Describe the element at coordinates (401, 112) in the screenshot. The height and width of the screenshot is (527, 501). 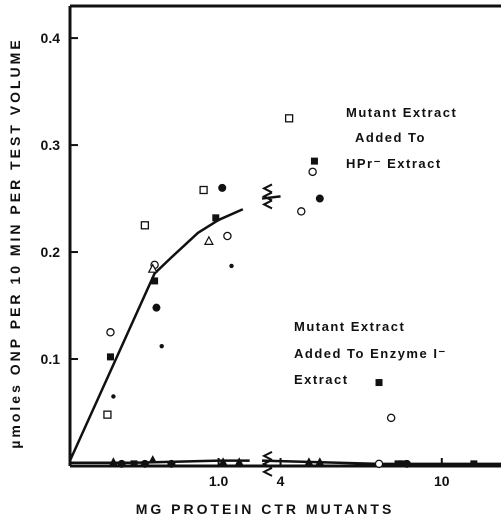
I see `annotation-upper-line1: Mutant Extract` at that location.